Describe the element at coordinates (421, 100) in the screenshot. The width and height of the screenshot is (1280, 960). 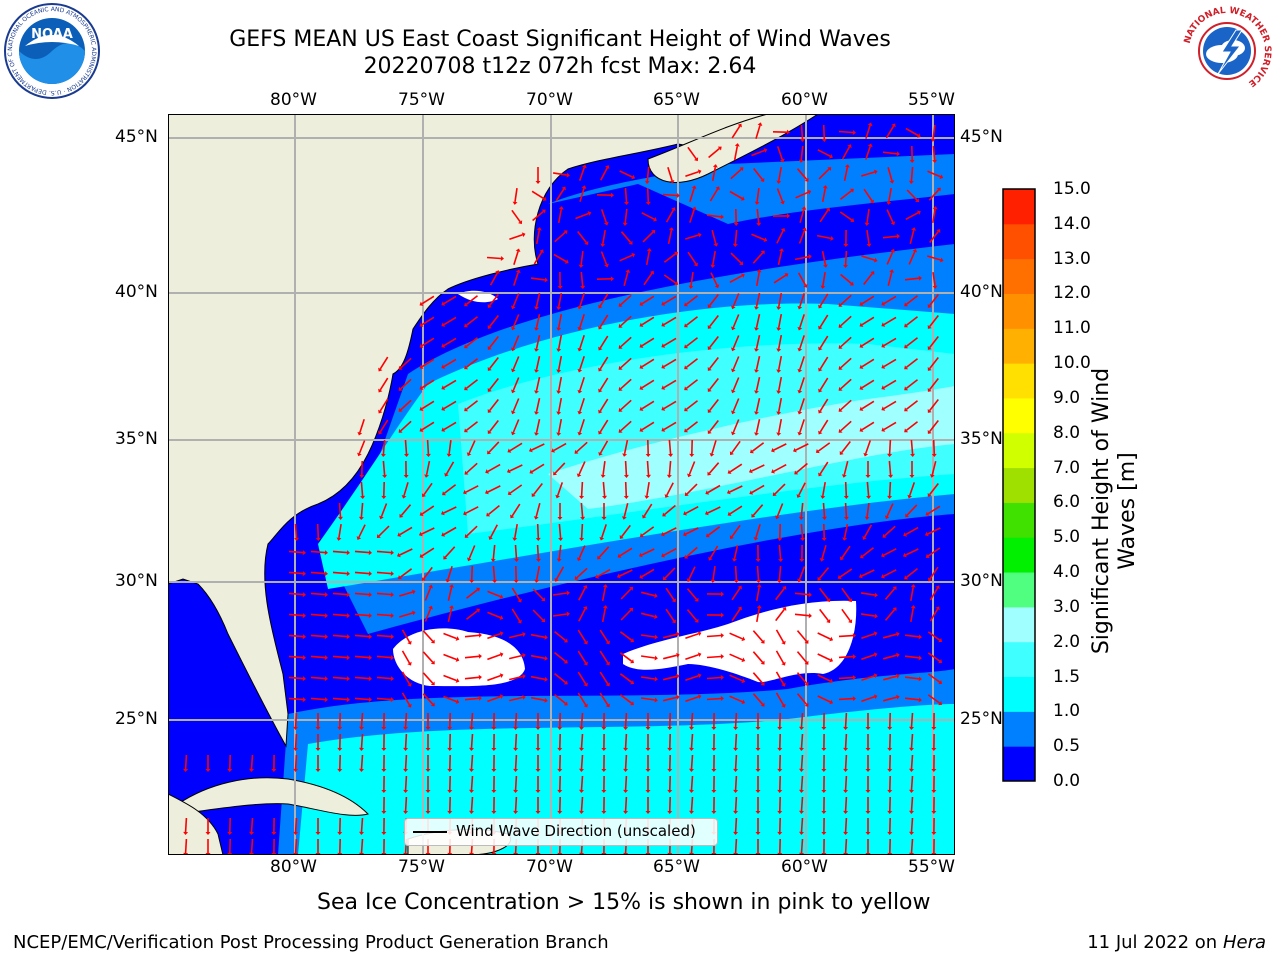
I see `lon-label-top: 75°W` at that location.